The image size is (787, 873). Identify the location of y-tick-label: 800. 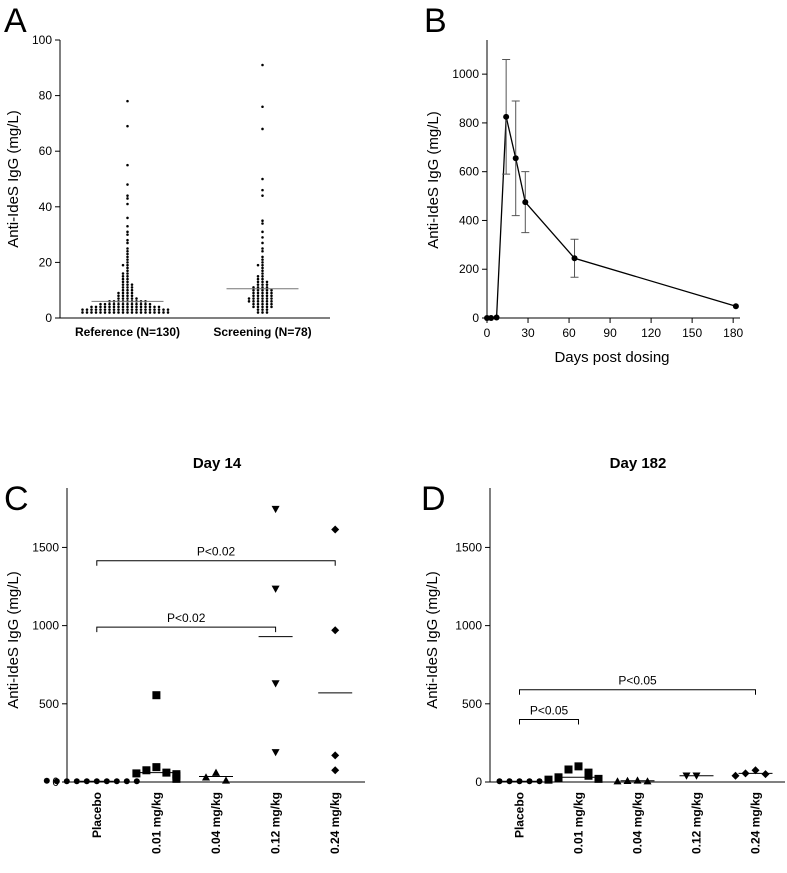
(469, 123).